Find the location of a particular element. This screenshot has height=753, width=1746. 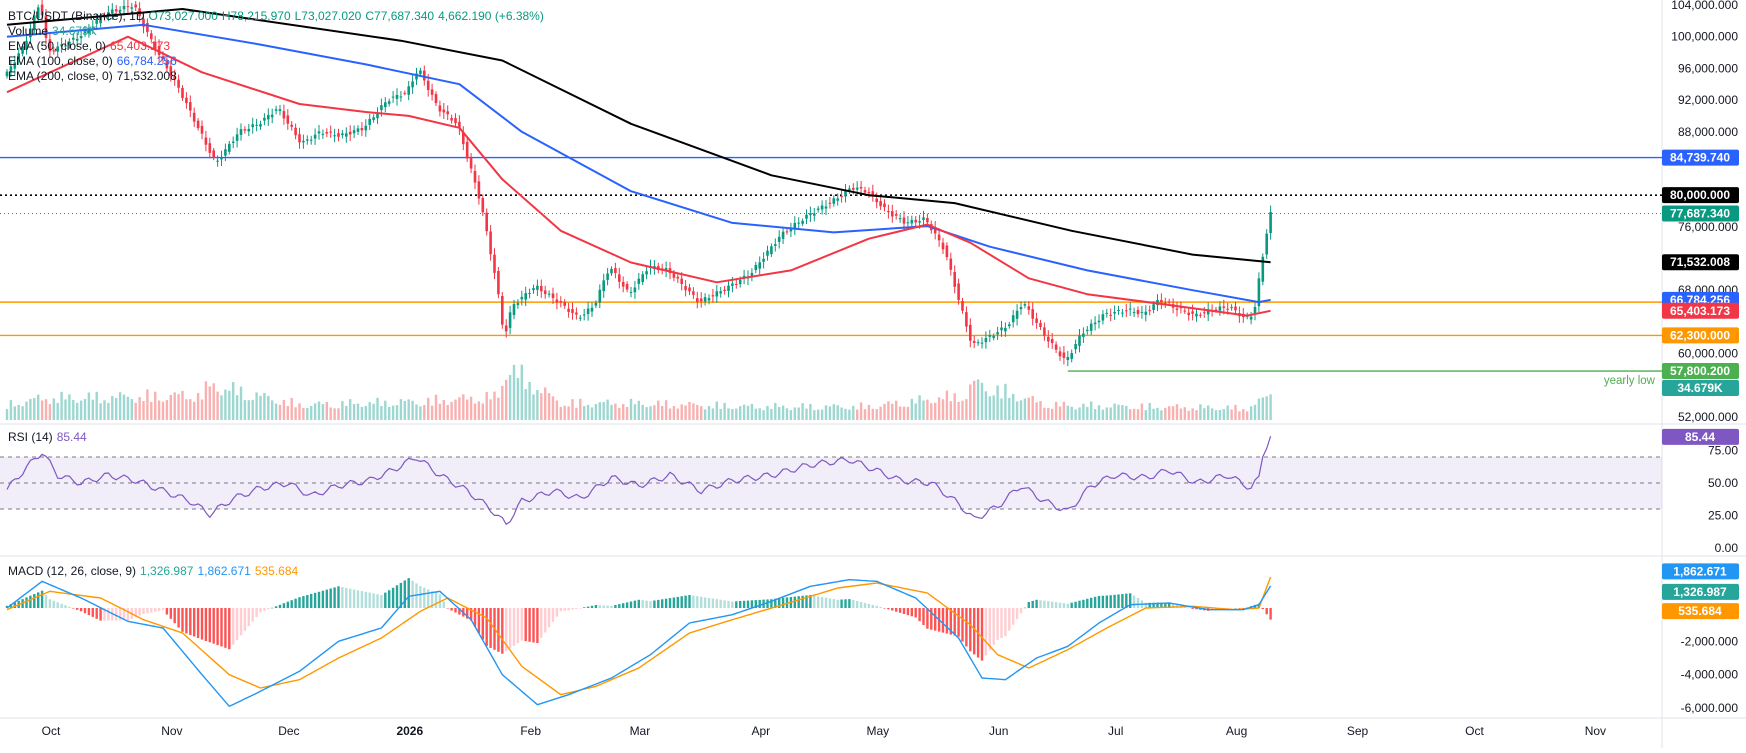

legend-ema200: EMA (200, close, 0) 71,532.008 is located at coordinates (278, 76).